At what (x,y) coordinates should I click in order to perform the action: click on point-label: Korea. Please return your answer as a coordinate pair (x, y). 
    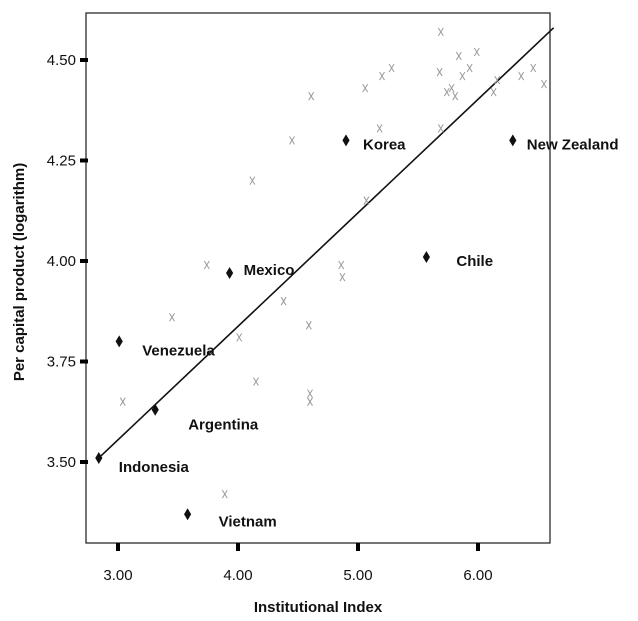
    Looking at the image, I should click on (384, 144).